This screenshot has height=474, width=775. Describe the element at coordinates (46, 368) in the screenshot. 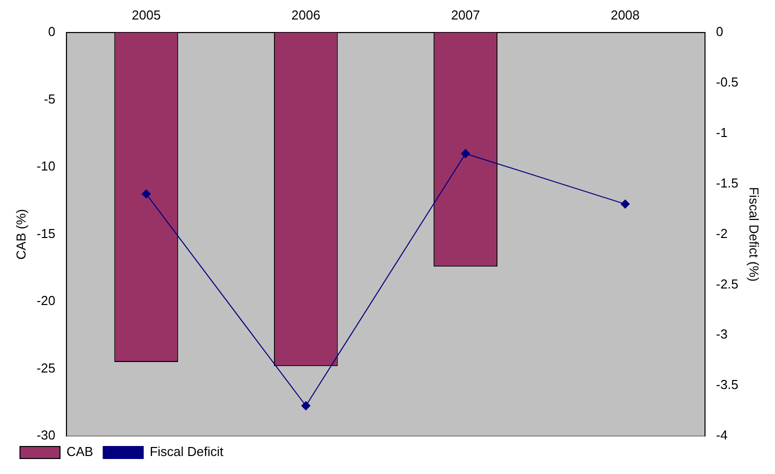

I see `y-tick-label: -25` at that location.